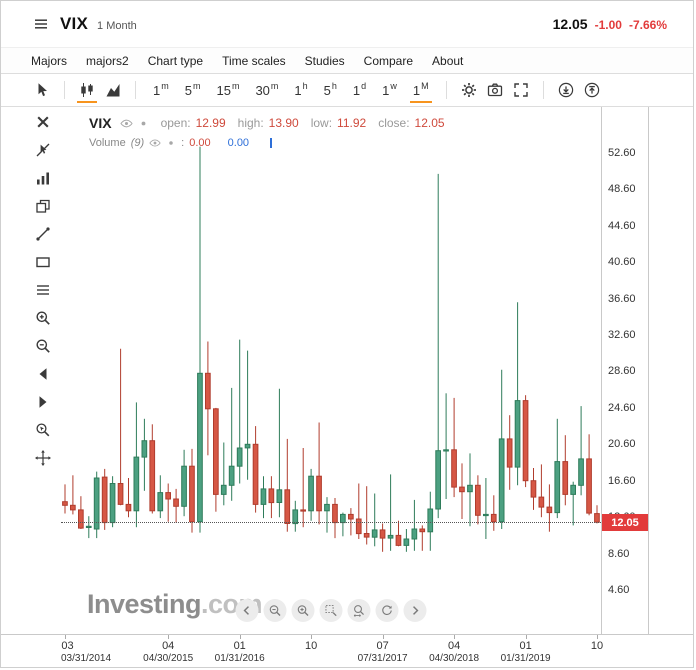 This screenshot has width=696, height=670. Describe the element at coordinates (271, 143) in the screenshot. I see `volume-cursor-bar` at that location.